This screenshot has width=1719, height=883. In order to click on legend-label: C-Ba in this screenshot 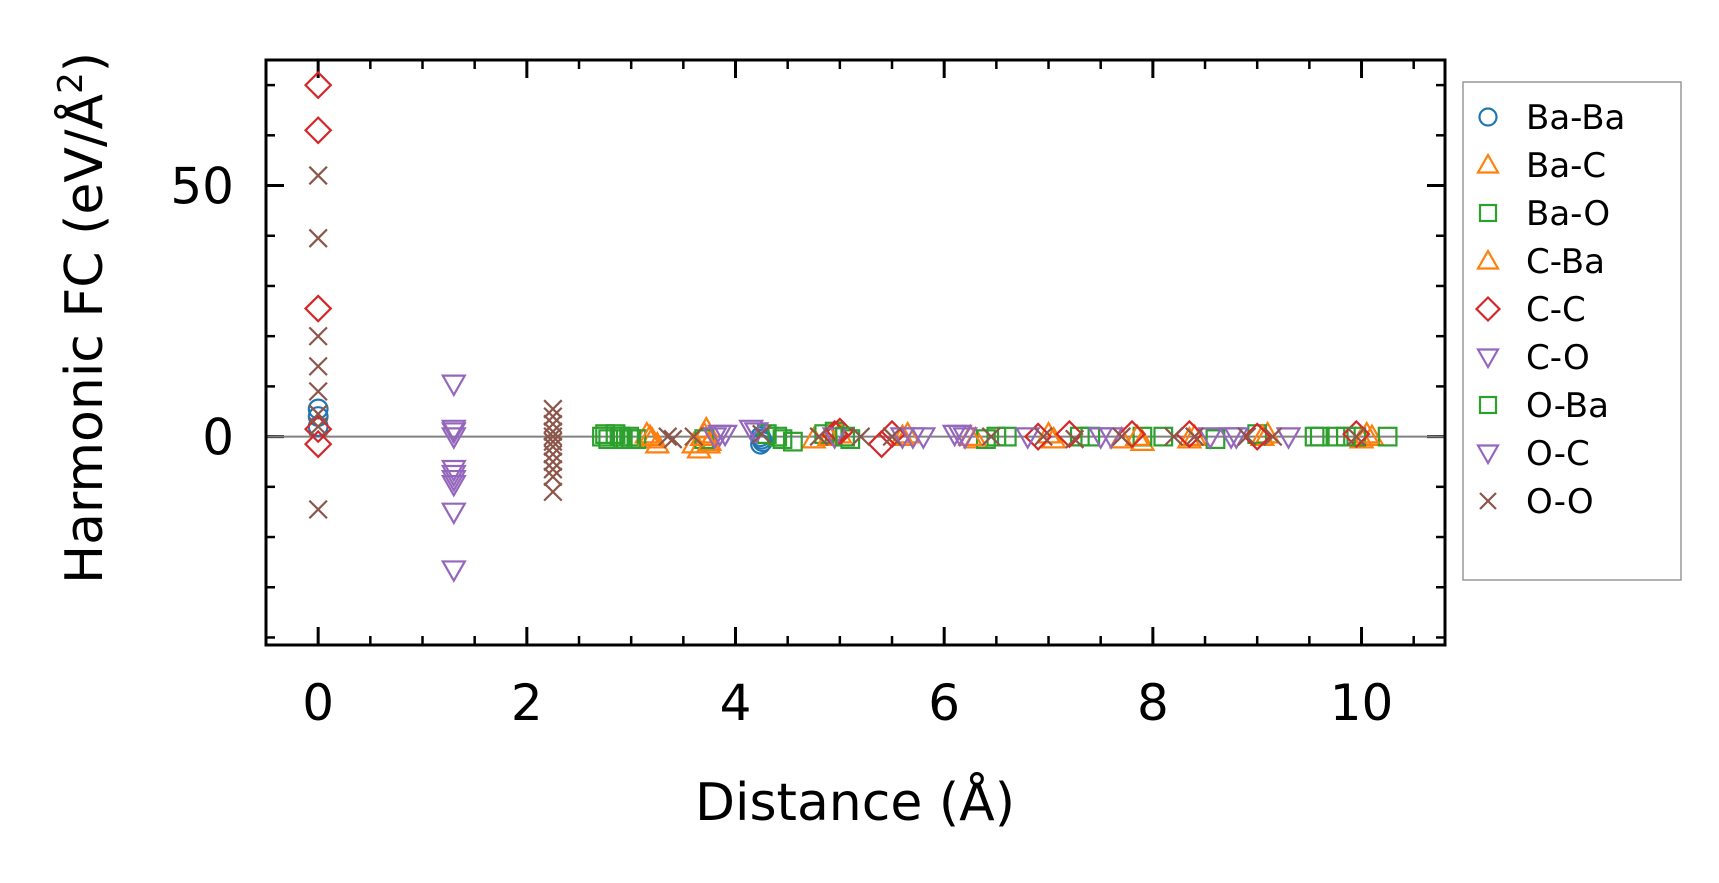, I will do `click(1565, 262)`.